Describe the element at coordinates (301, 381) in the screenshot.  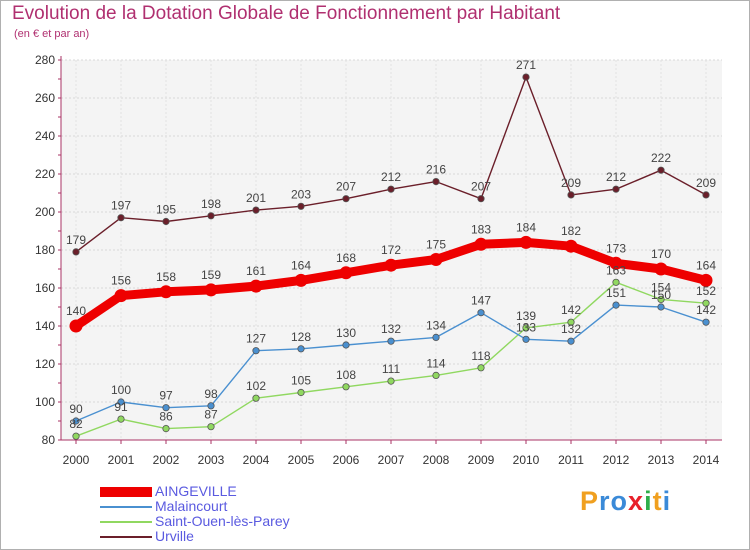
I see `data-label-saint-ouen-l-s-parey: 105` at that location.